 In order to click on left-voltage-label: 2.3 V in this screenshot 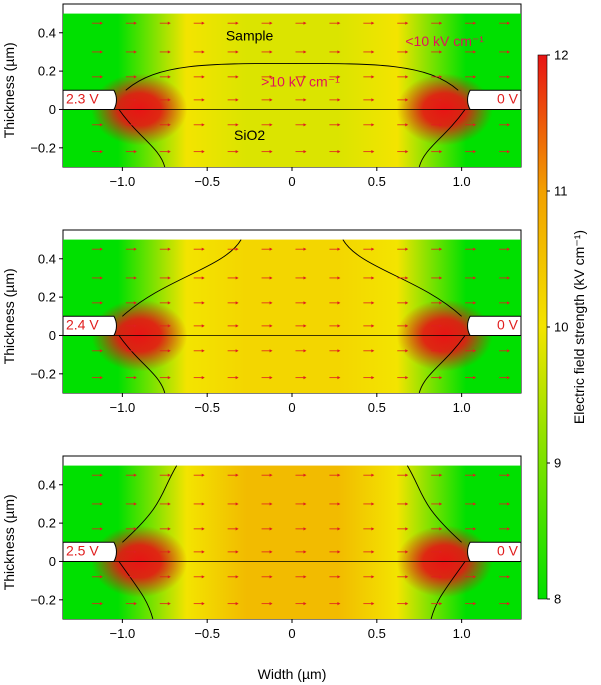, I will do `click(82, 98)`.